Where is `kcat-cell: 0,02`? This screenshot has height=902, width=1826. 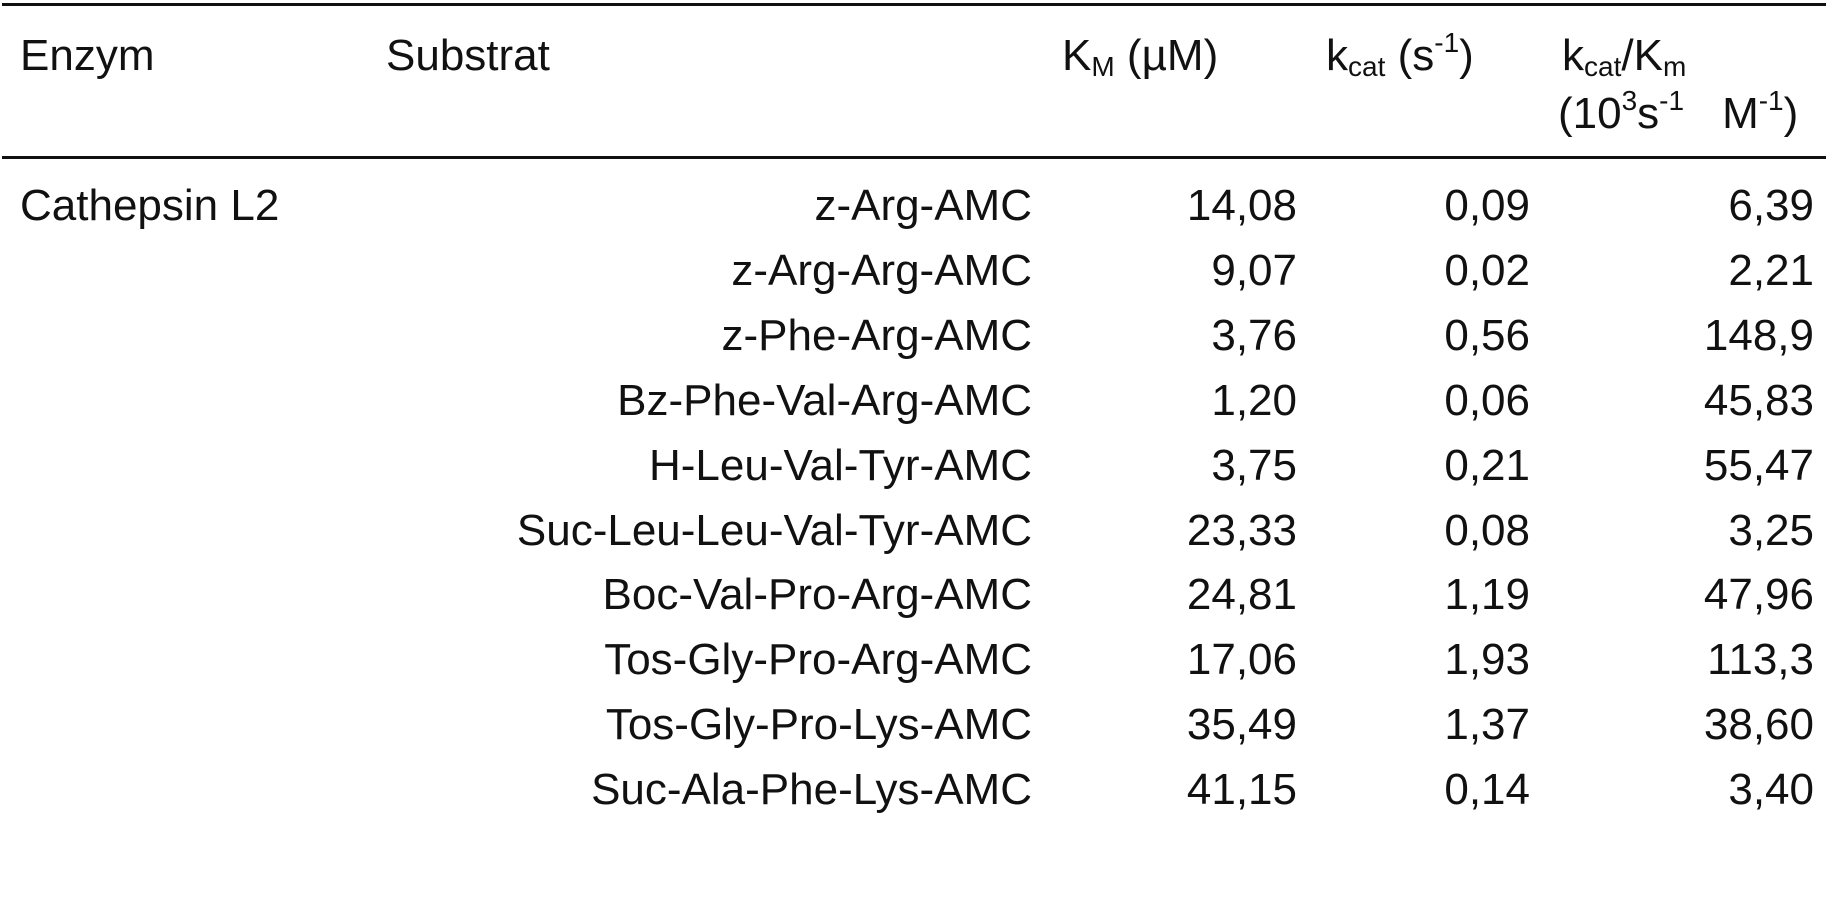
kcat-cell: 0,02 is located at coordinates (1487, 271).